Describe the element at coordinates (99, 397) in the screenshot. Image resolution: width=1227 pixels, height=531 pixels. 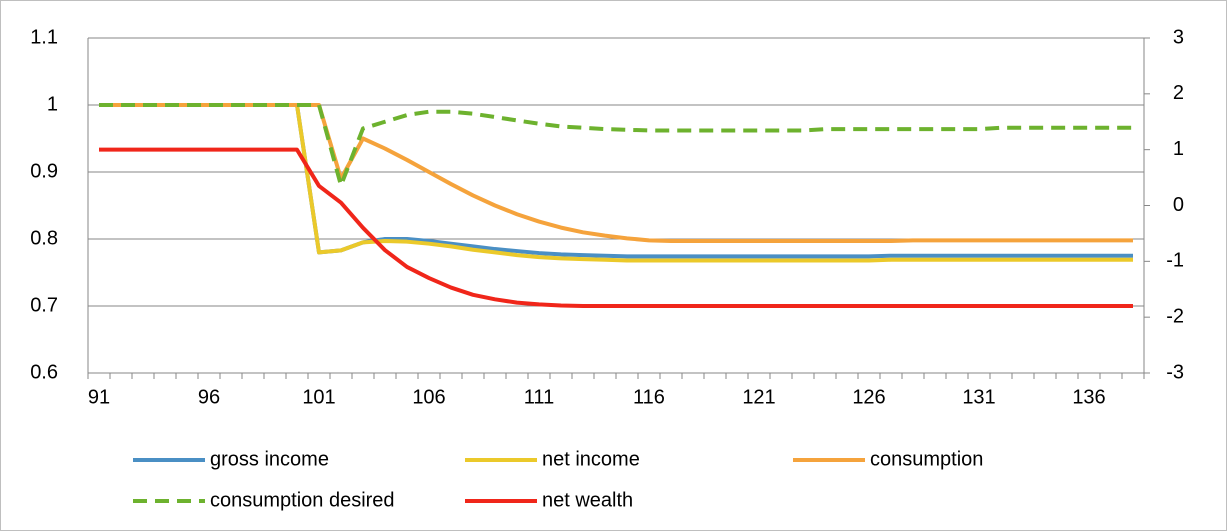
I see `x-tick-label: 91` at that location.